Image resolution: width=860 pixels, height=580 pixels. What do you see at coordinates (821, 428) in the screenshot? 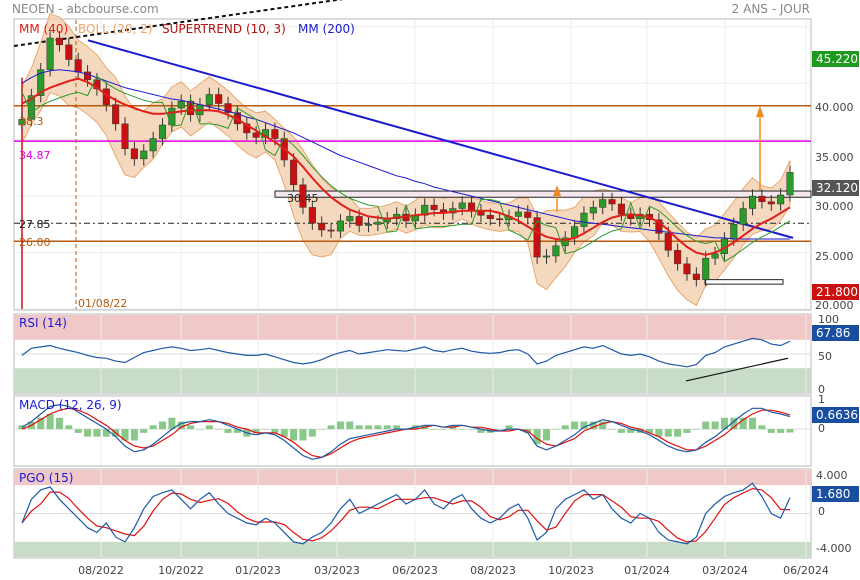
I see `macd-tick-label: 0` at bounding box center [821, 428].